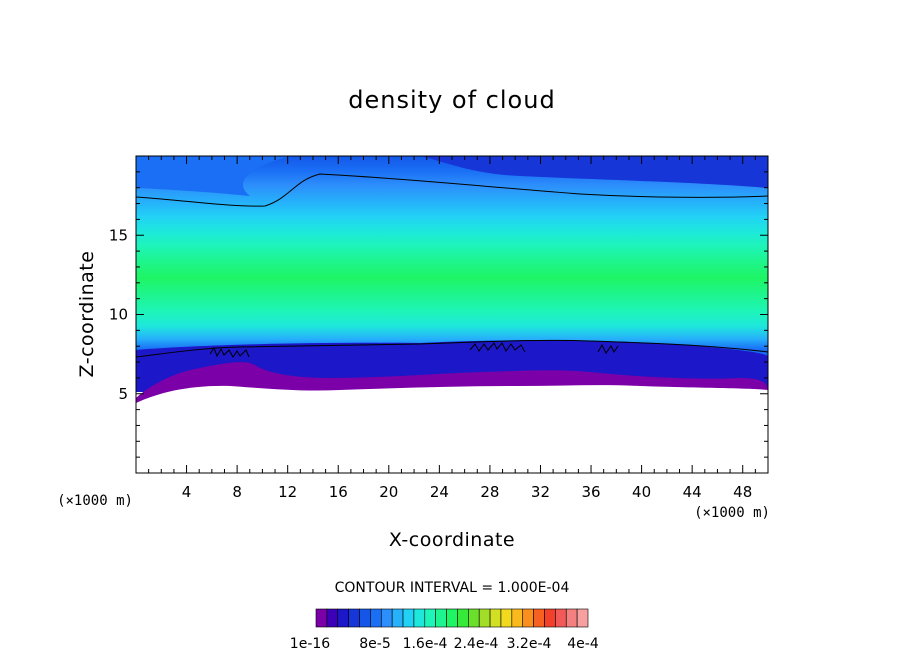  What do you see at coordinates (608, 348) in the screenshot?
I see `contour-fragment-right` at bounding box center [608, 348].